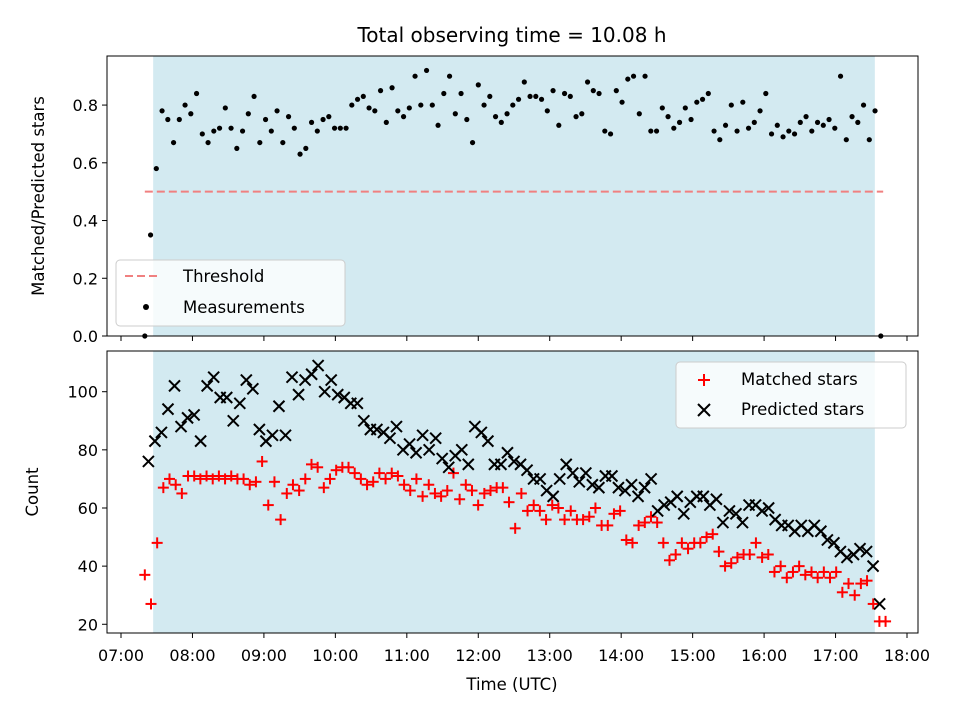  I want to click on x-tick-label: 11:00, so click(407, 655).